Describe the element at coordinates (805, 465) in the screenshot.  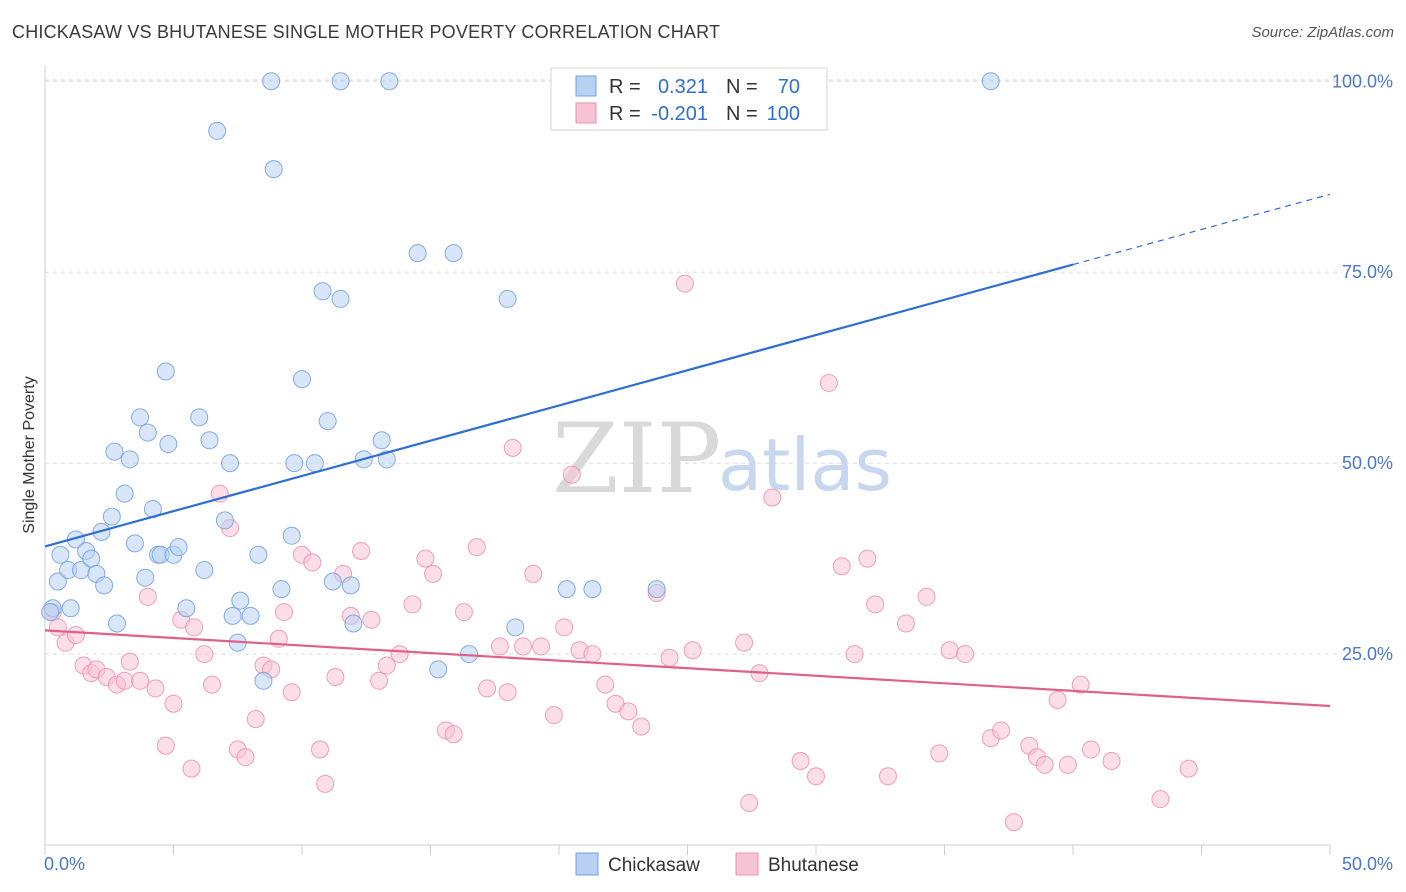
I see `watermark-atlas: atlas` at that location.